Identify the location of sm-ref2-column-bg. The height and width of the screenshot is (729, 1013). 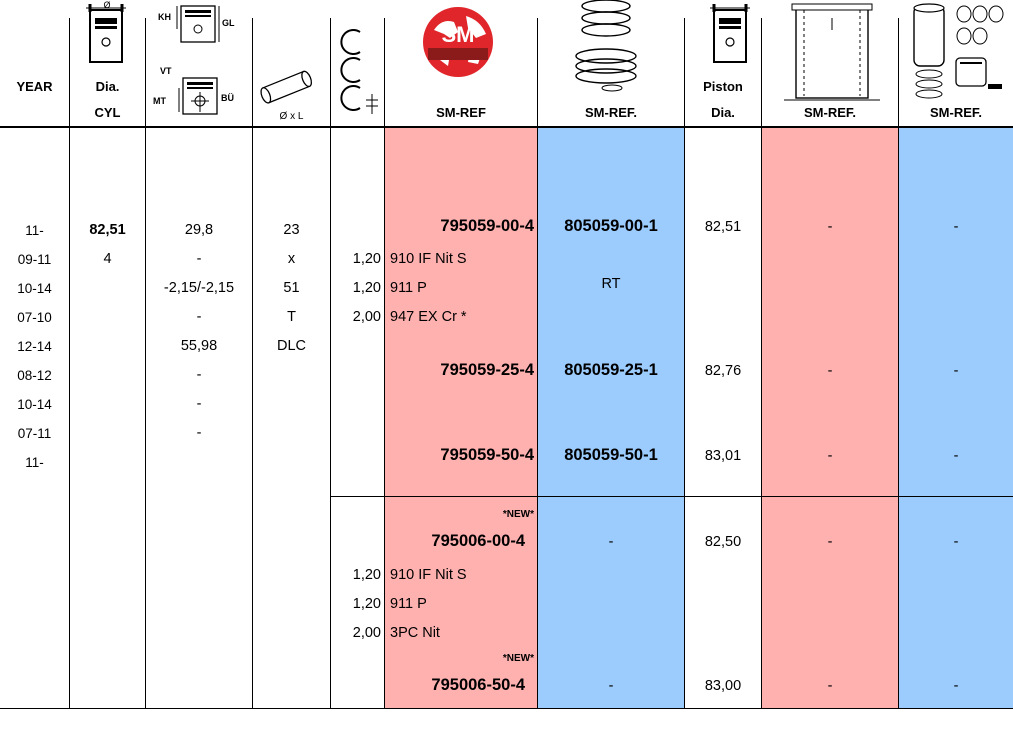
(611, 417).